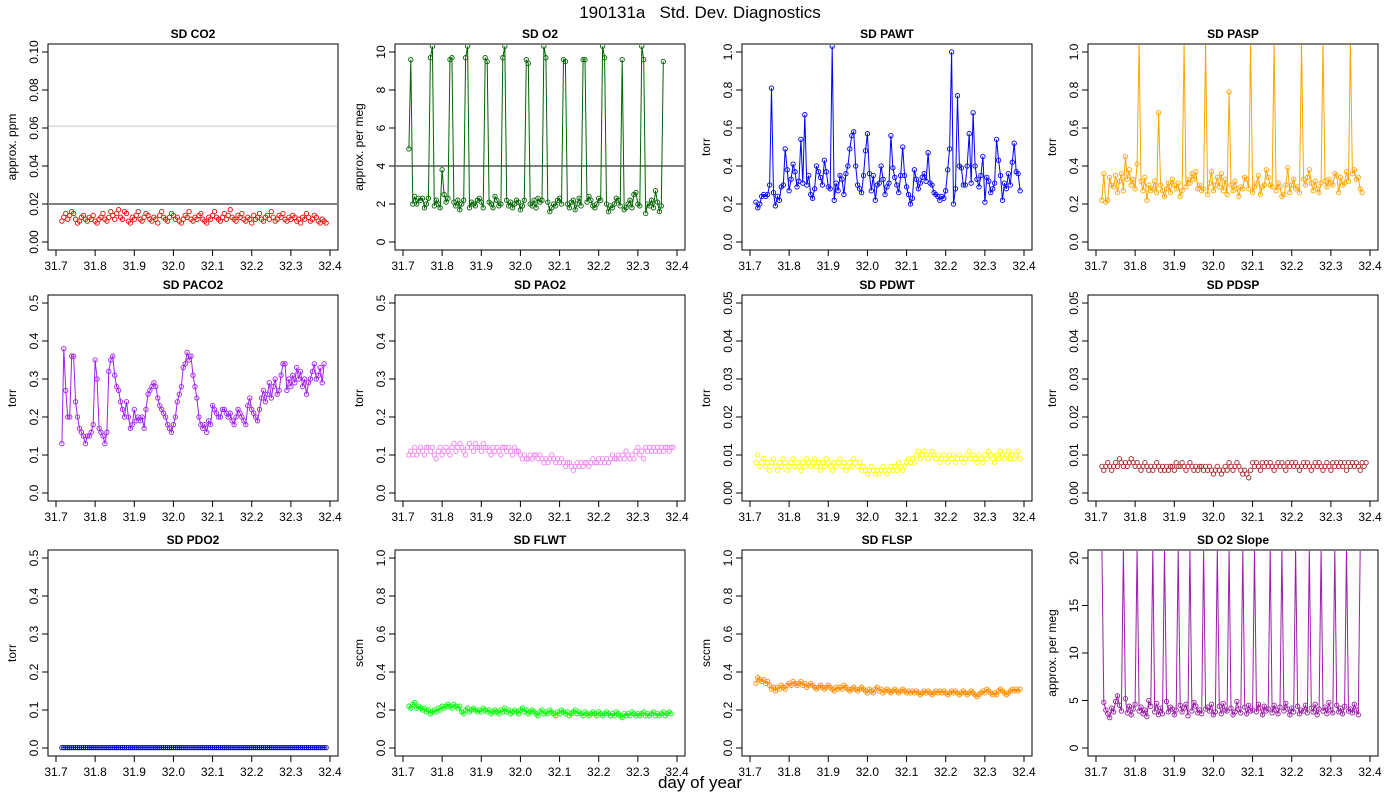 This screenshot has width=1400, height=800. What do you see at coordinates (1370, 517) in the screenshot?
I see `x-tick-label: 32.4` at bounding box center [1370, 517].